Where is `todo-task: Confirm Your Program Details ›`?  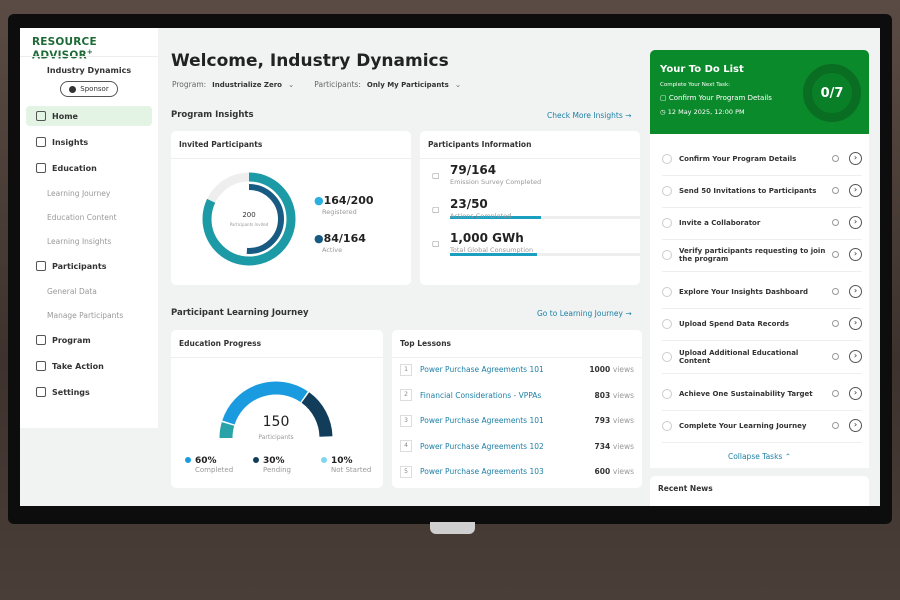
todo-task: Confirm Your Program Details › is located at coordinates (762, 159).